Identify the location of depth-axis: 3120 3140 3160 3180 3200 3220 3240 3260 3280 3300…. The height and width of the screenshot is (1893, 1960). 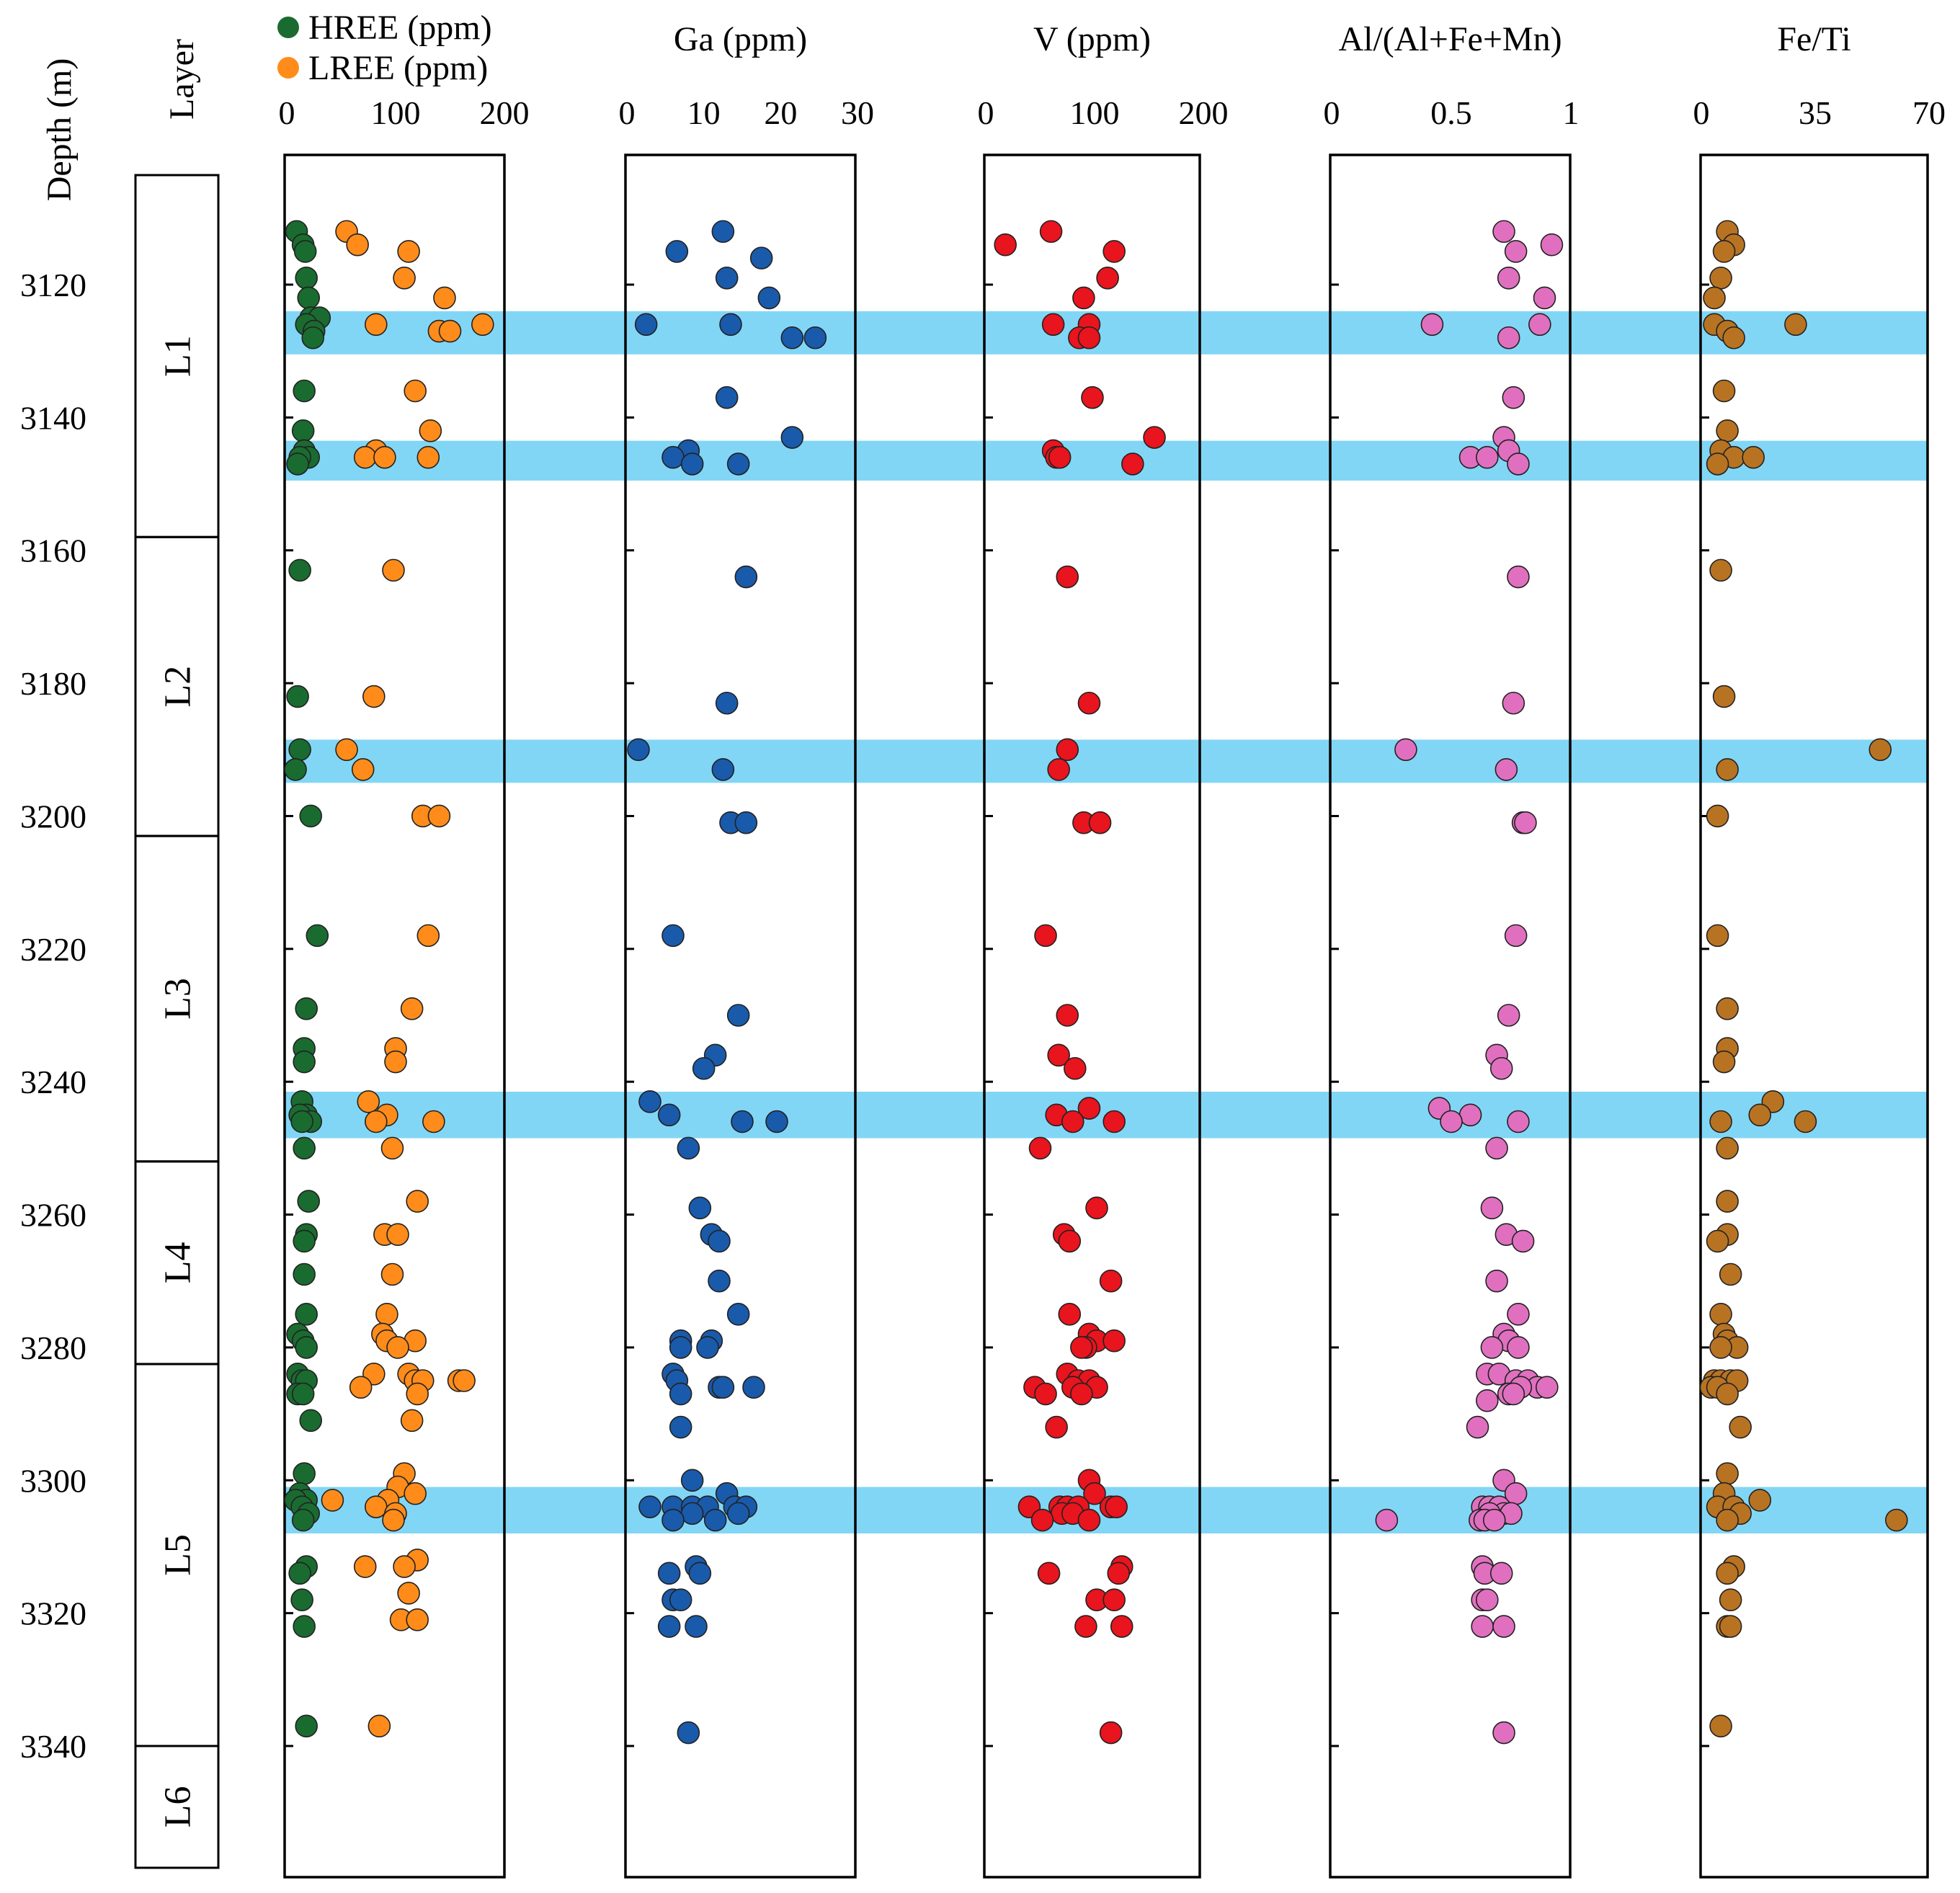
(53, 1016).